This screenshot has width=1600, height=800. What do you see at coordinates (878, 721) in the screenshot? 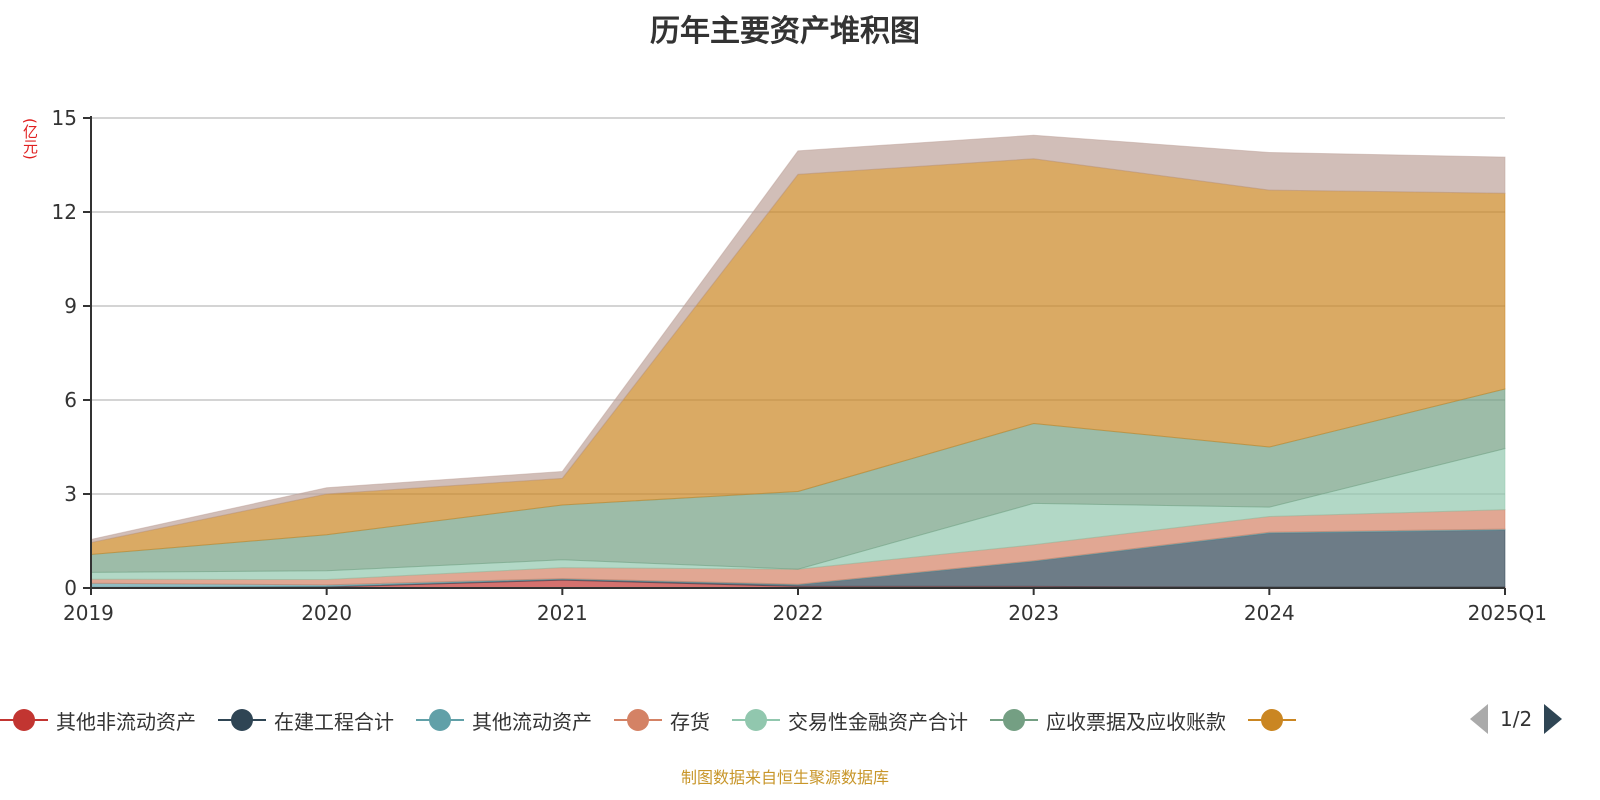
I see `legend-label: 交易性金融资产合计` at bounding box center [878, 721].